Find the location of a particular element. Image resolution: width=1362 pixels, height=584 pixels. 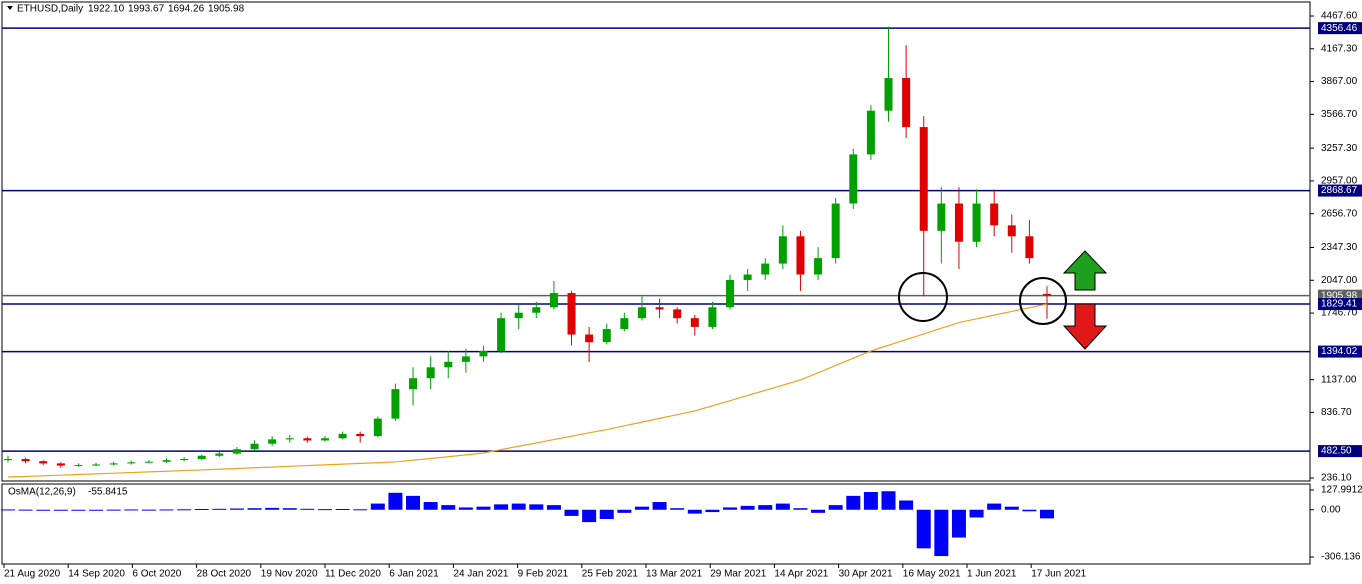

y-tick-label: 3566.70 is located at coordinates (1339, 114).